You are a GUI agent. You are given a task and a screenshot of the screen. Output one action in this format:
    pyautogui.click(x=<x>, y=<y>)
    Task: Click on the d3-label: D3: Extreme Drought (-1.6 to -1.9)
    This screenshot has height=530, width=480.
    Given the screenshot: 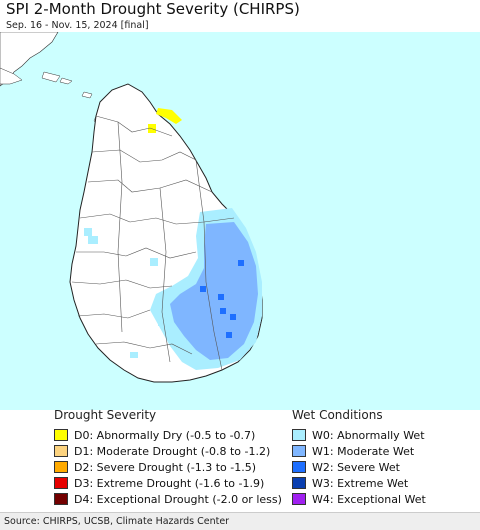 What is the action you would take?
    pyautogui.click(x=169, y=483)
    